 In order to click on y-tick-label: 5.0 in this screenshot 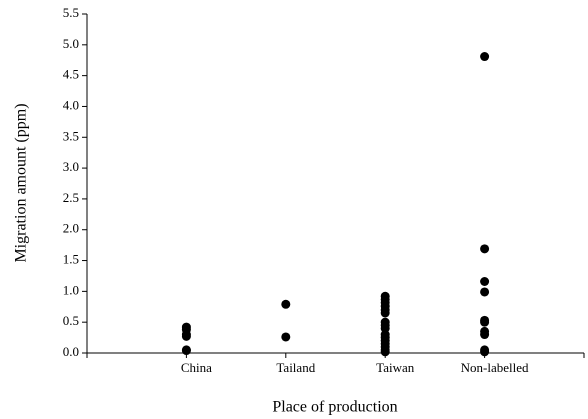, I will do `click(71, 43)`.